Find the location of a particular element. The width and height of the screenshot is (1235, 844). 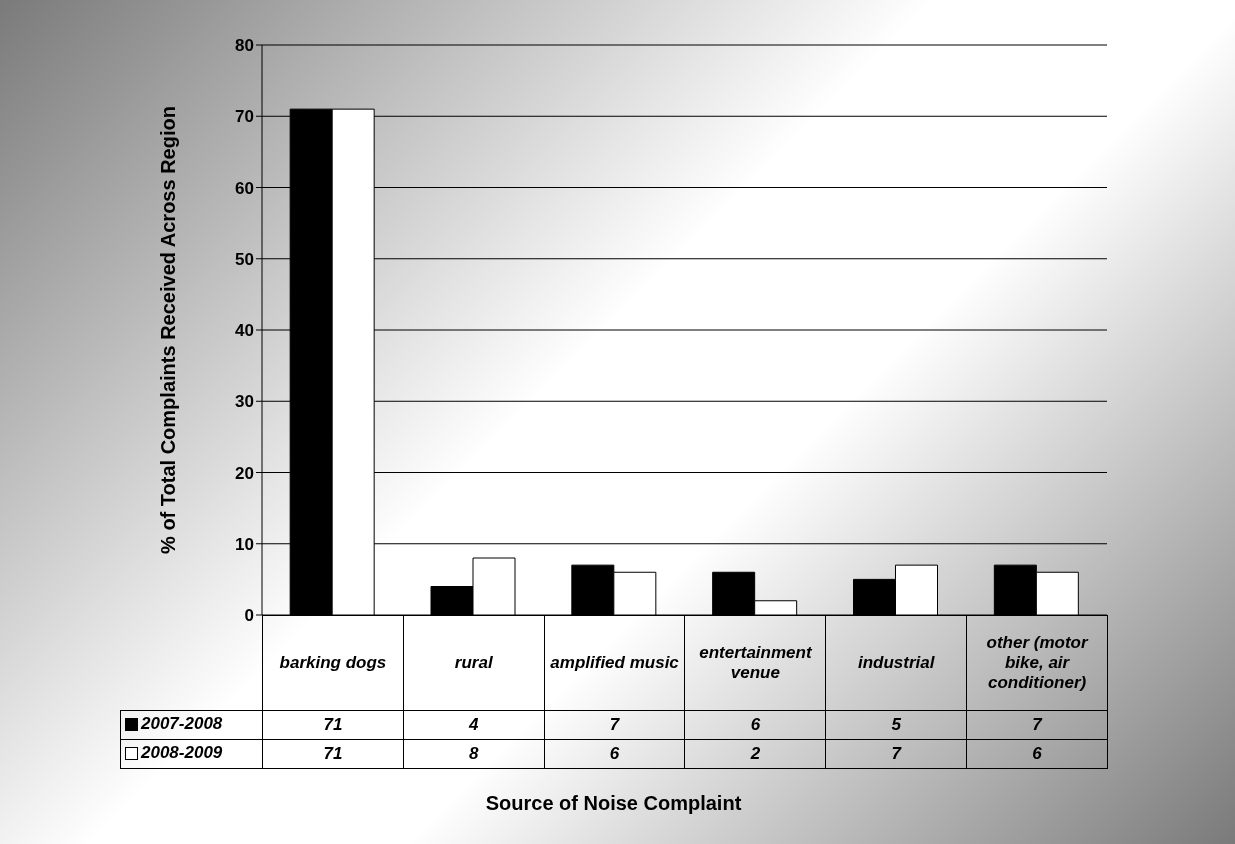

y-tick-label: 40 is located at coordinates (244, 331).